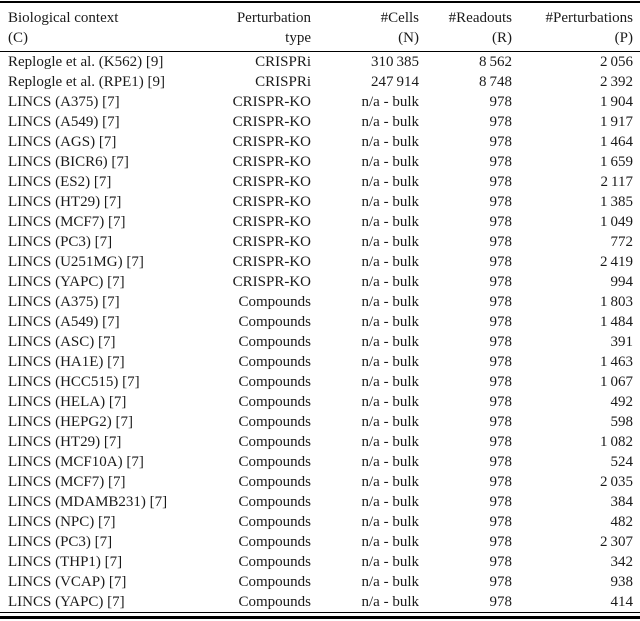 Image resolution: width=640 pixels, height=621 pixels. Describe the element at coordinates (616, 362) in the screenshot. I see `cell-perturbations: 1 463` at that location.